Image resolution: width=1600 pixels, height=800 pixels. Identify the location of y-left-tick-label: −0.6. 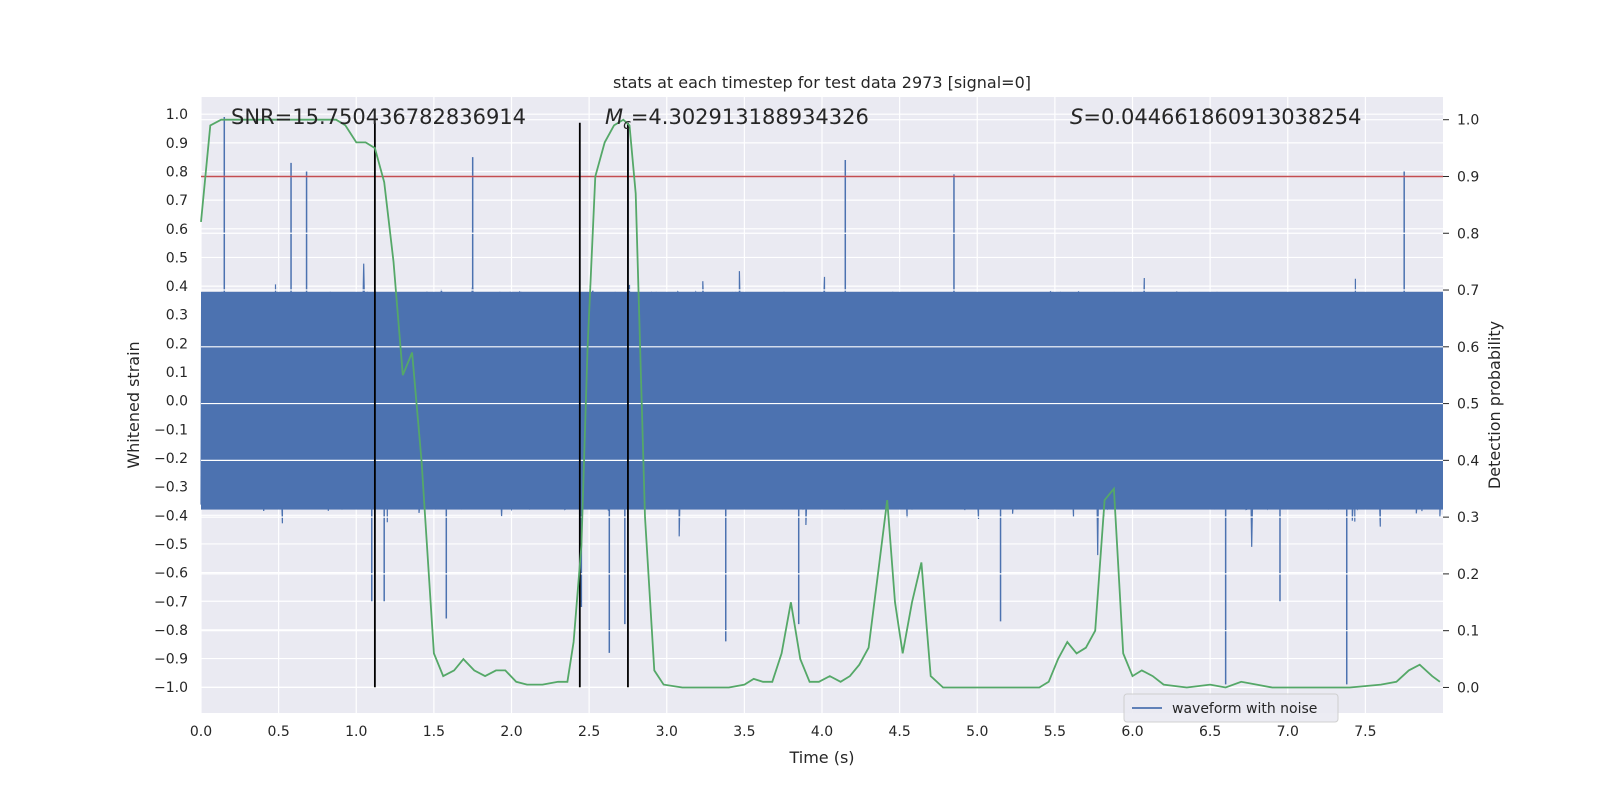
(171, 574).